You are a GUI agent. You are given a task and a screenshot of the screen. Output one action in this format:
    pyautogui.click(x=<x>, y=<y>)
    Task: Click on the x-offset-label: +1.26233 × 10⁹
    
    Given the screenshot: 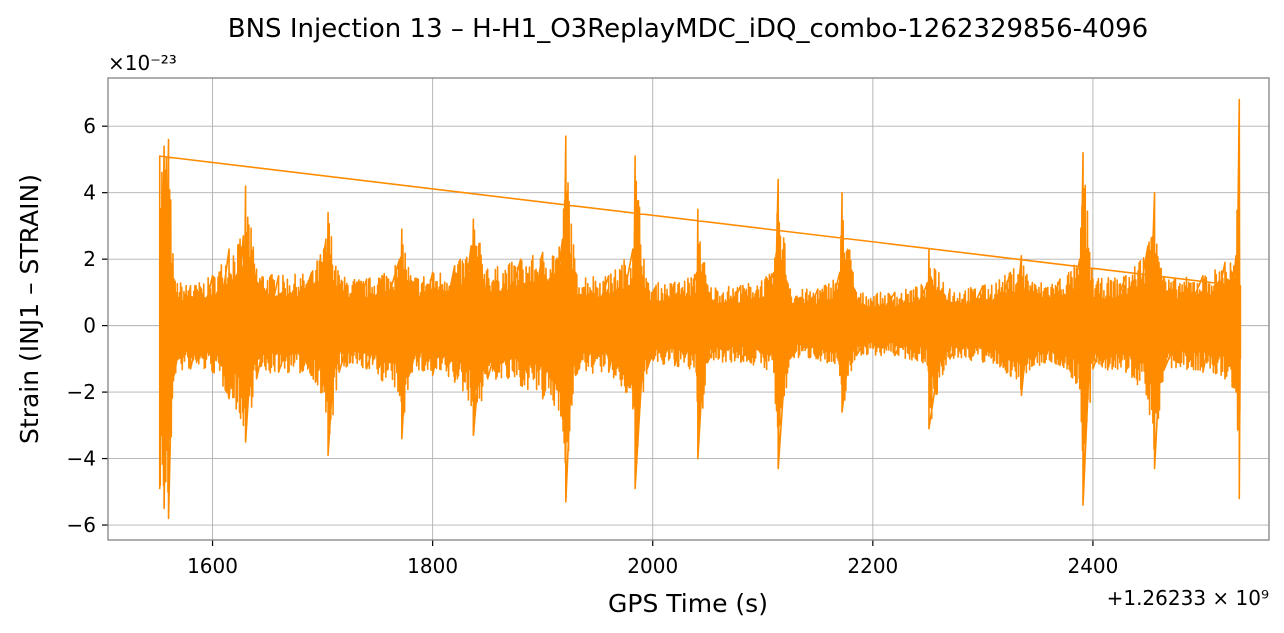 What is the action you would take?
    pyautogui.click(x=1188, y=598)
    